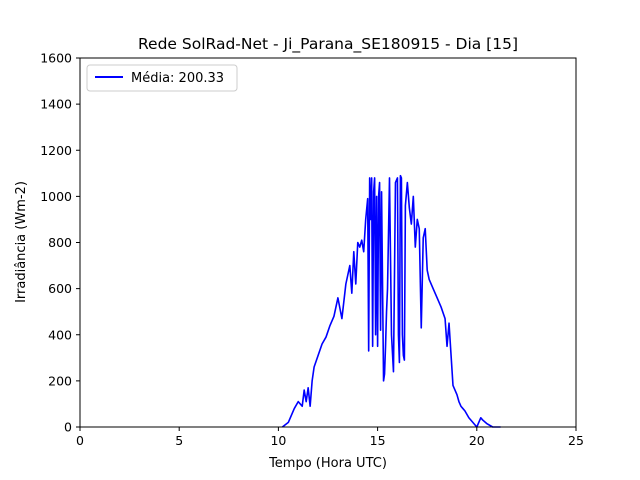  I want to click on y-tick-label: 800, so click(60, 242).